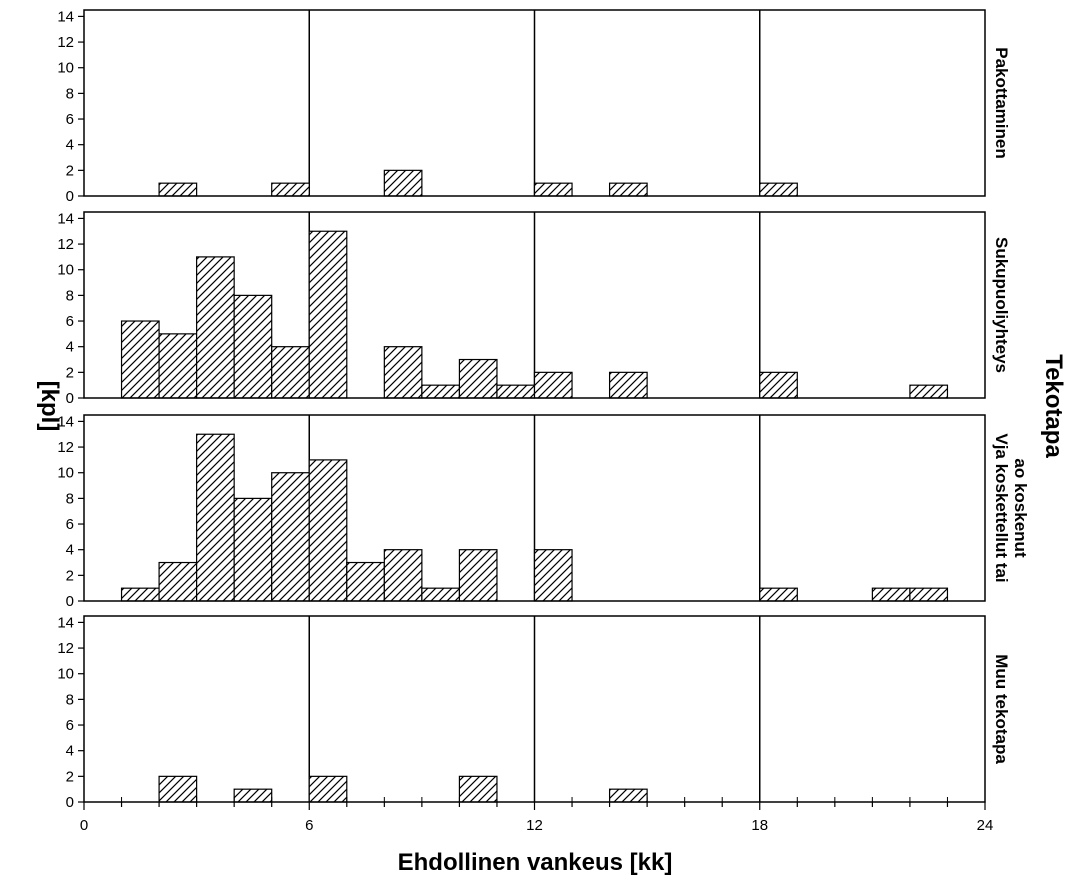 The image size is (1070, 883). I want to click on facet-label: Sukupuoliyhteys, so click(1001, 305).